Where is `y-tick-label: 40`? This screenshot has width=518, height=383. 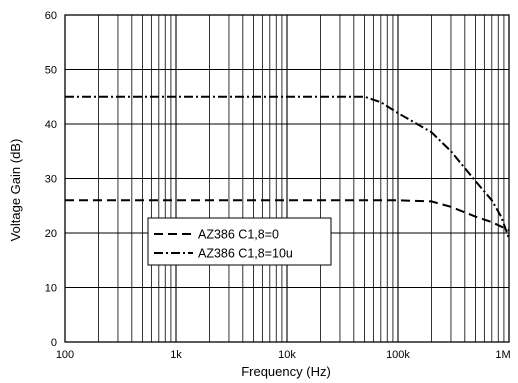
y-tick-label: 40 is located at coordinates (51, 125).